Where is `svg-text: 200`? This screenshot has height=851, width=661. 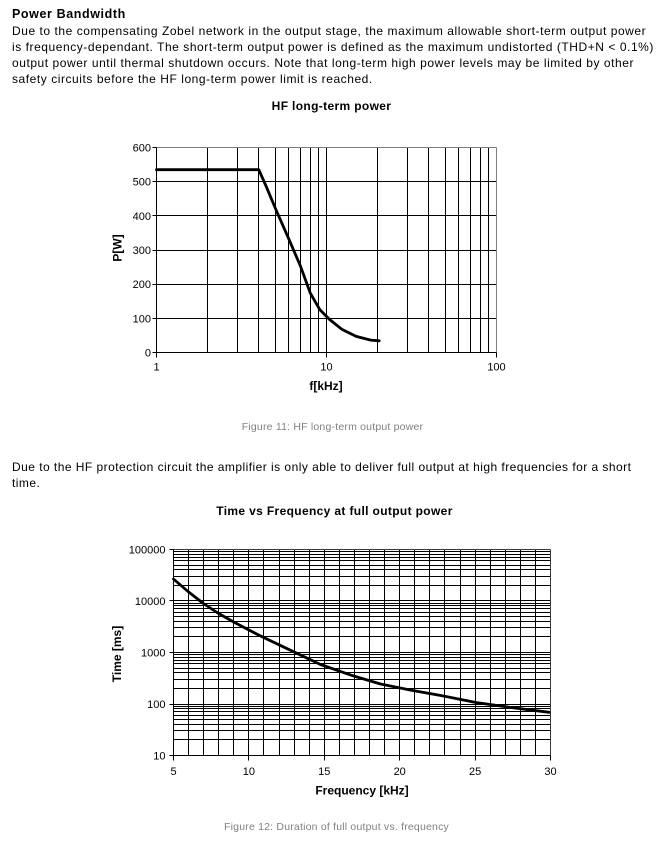
svg-text: 200 is located at coordinates (142, 285).